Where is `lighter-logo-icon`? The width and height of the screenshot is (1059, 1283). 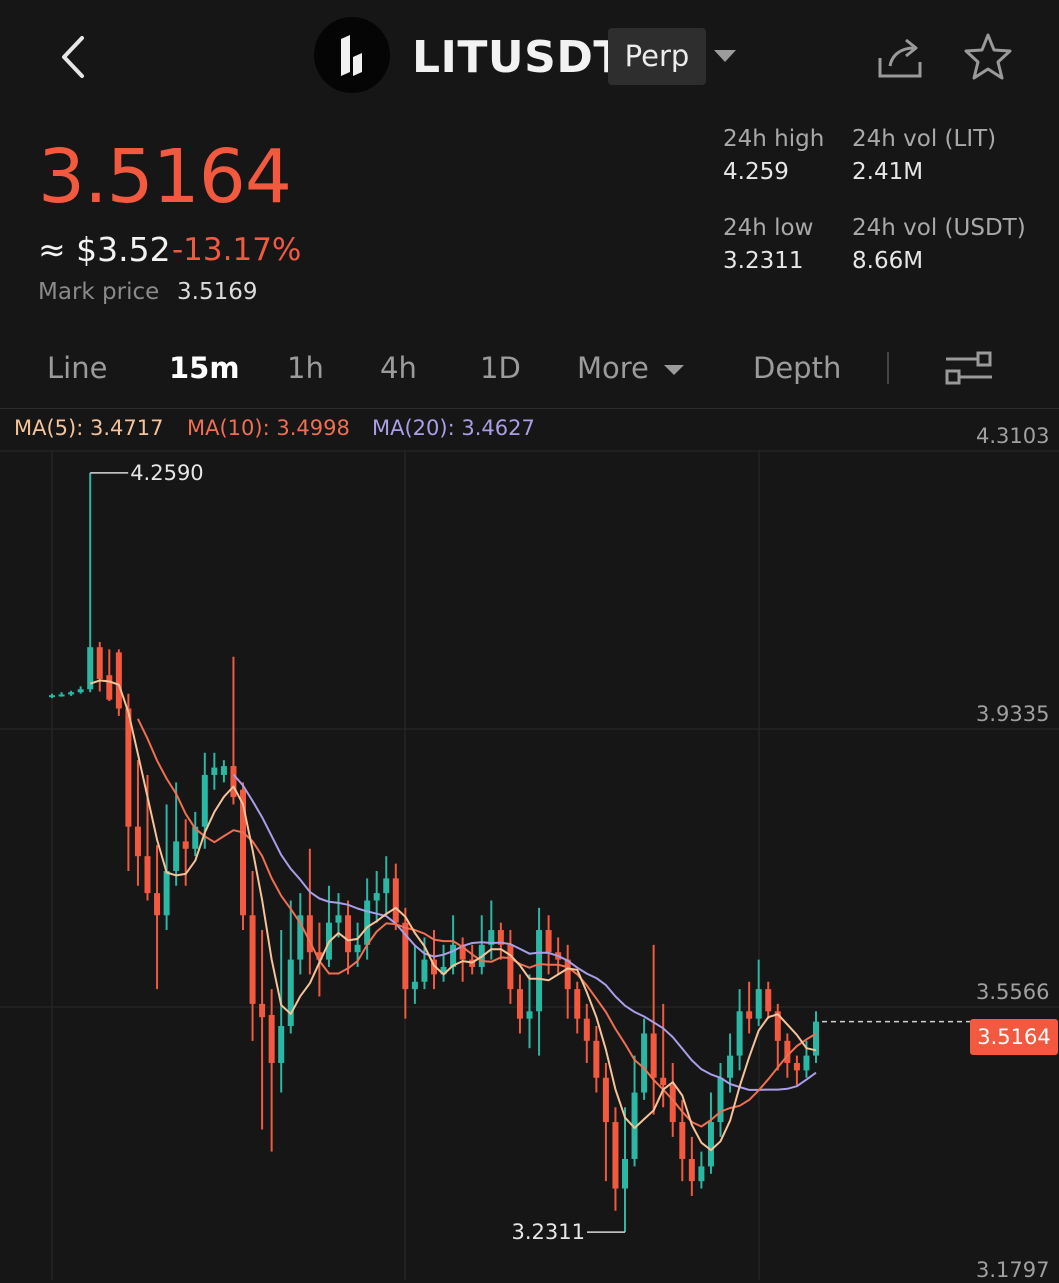 lighter-logo-icon is located at coordinates (352, 55).